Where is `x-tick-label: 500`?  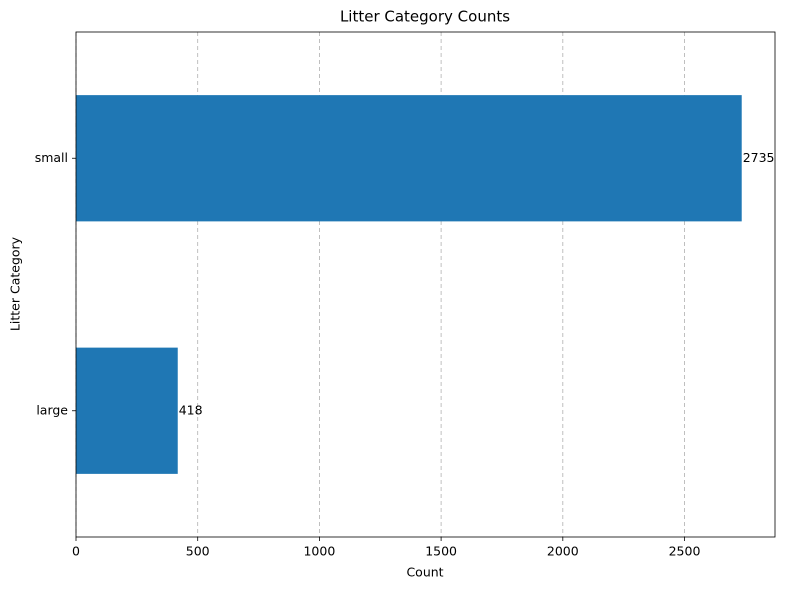
x-tick-label: 500 is located at coordinates (198, 551).